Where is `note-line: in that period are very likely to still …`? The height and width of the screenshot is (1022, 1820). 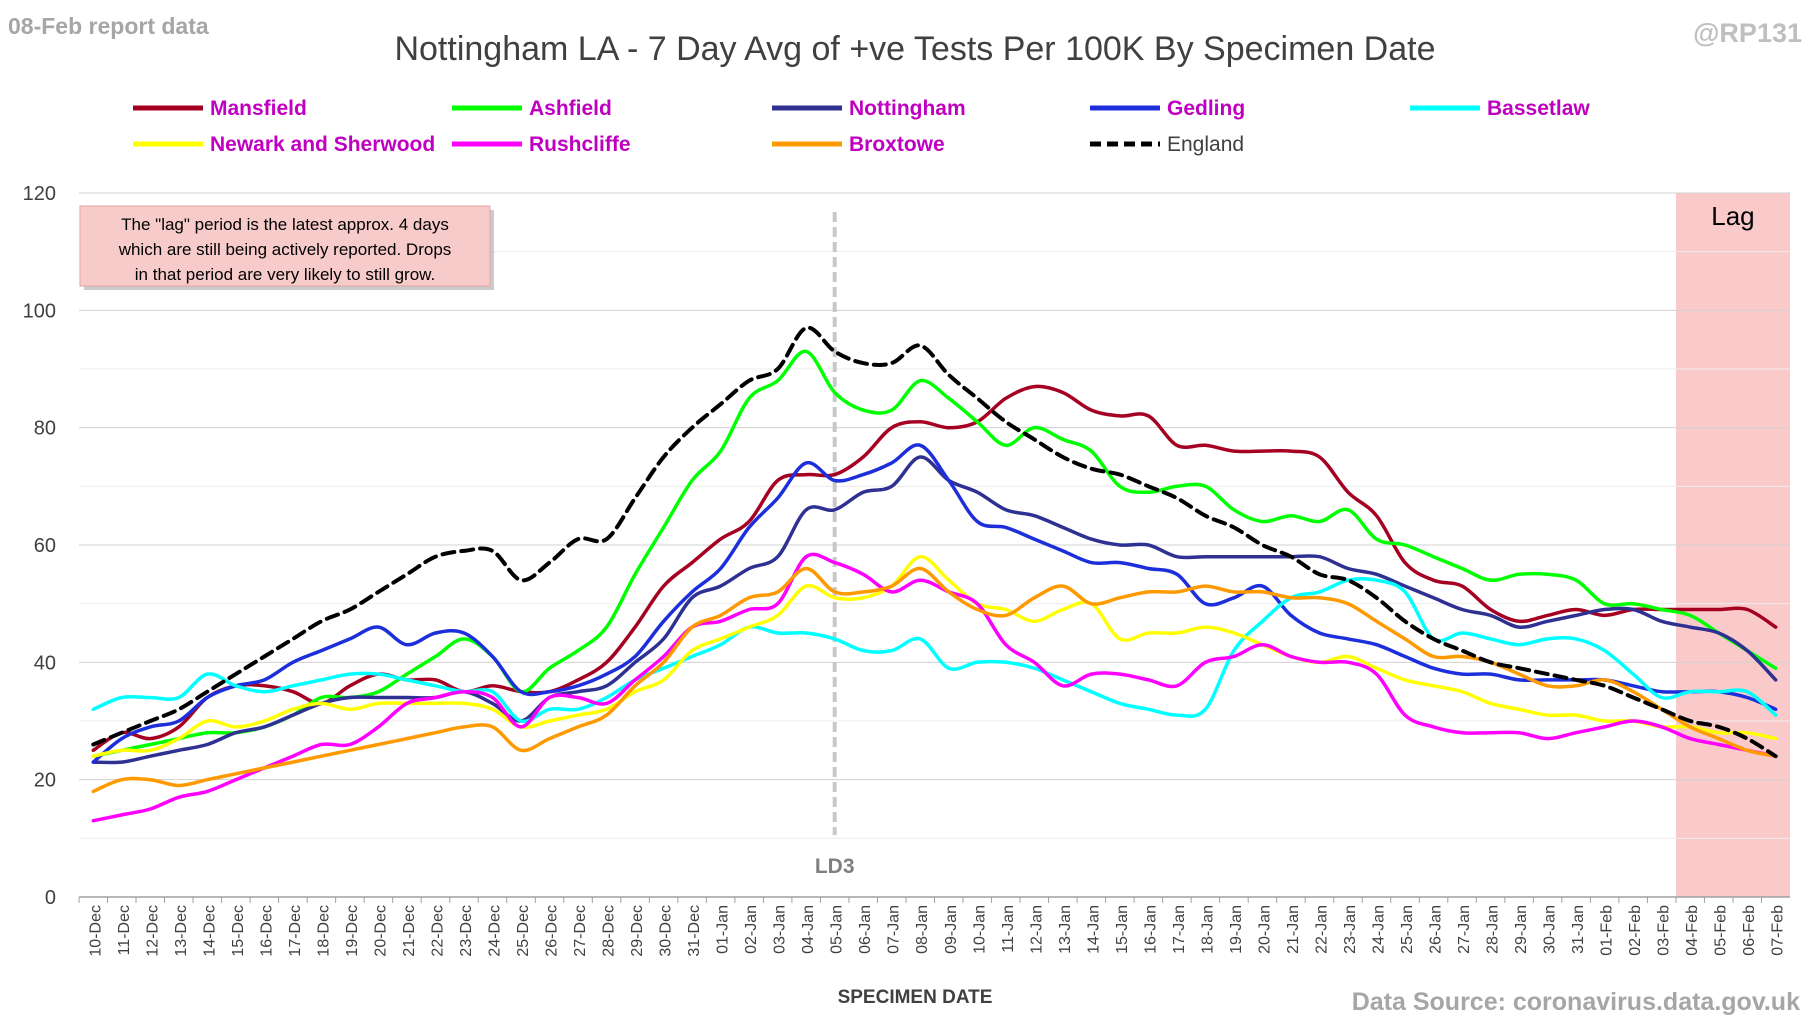 note-line: in that period are very likely to still … is located at coordinates (285, 274).